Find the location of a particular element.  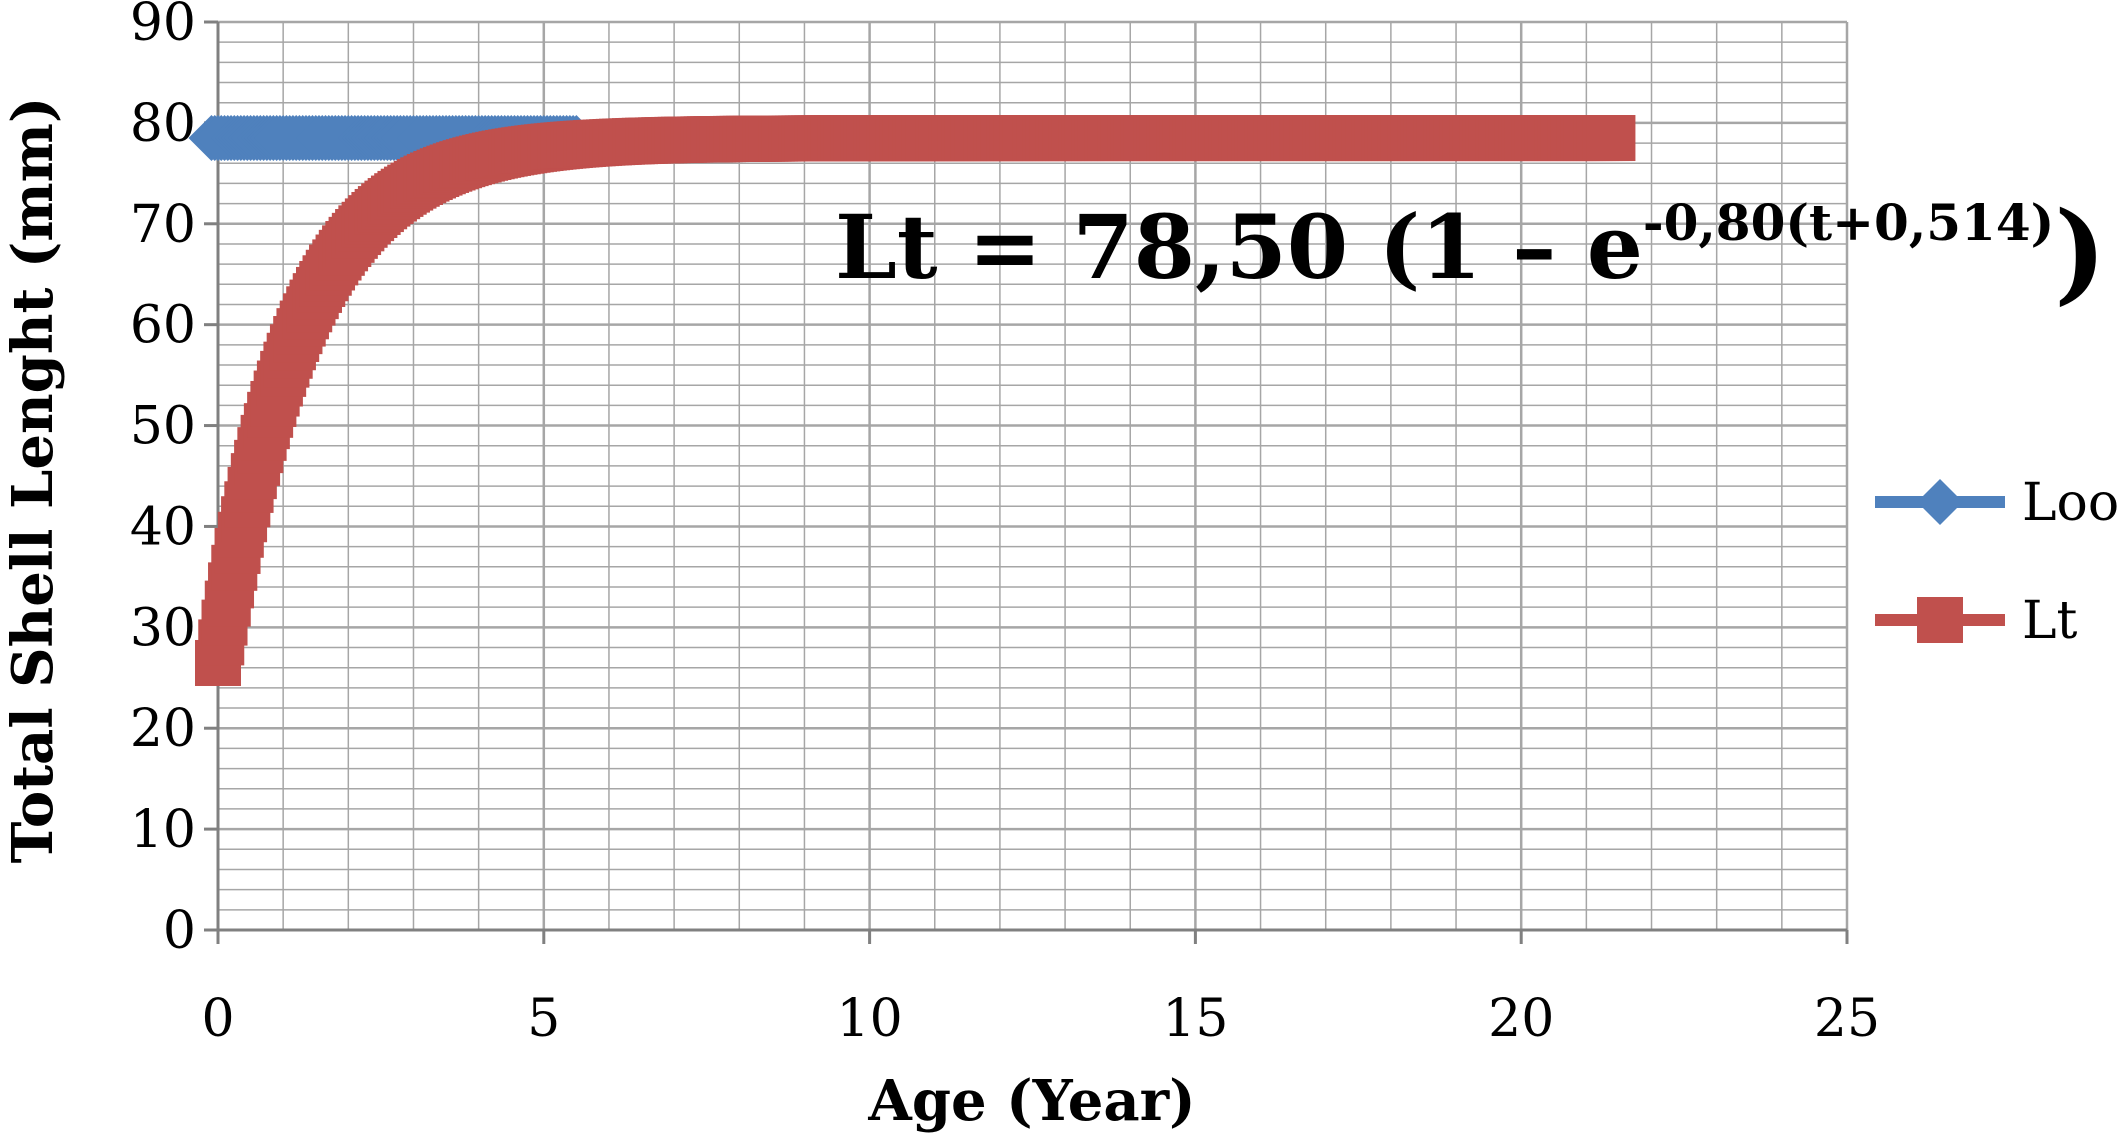

y-tick-label: 50 is located at coordinates (163, 427).